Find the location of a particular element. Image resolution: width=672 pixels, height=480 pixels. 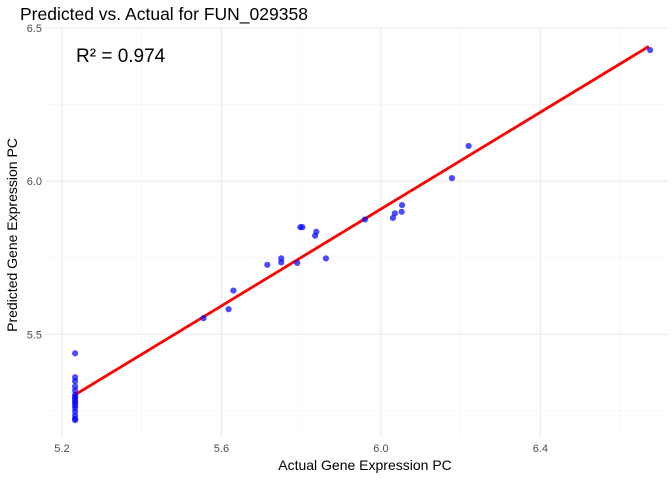

y-tick-label: 5.5 is located at coordinates (34, 335).